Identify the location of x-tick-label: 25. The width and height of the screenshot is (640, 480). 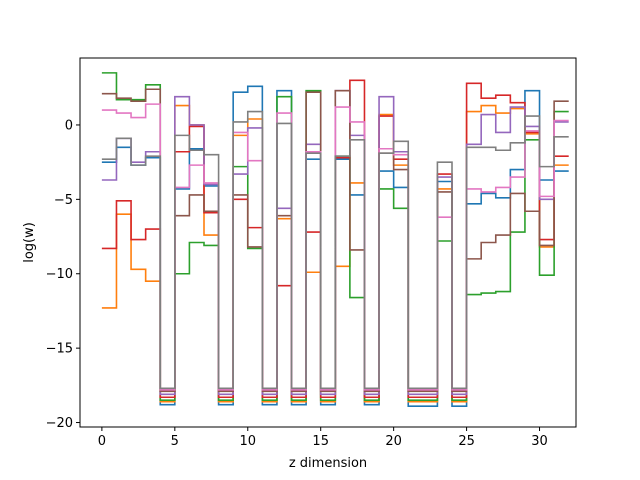
(466, 441).